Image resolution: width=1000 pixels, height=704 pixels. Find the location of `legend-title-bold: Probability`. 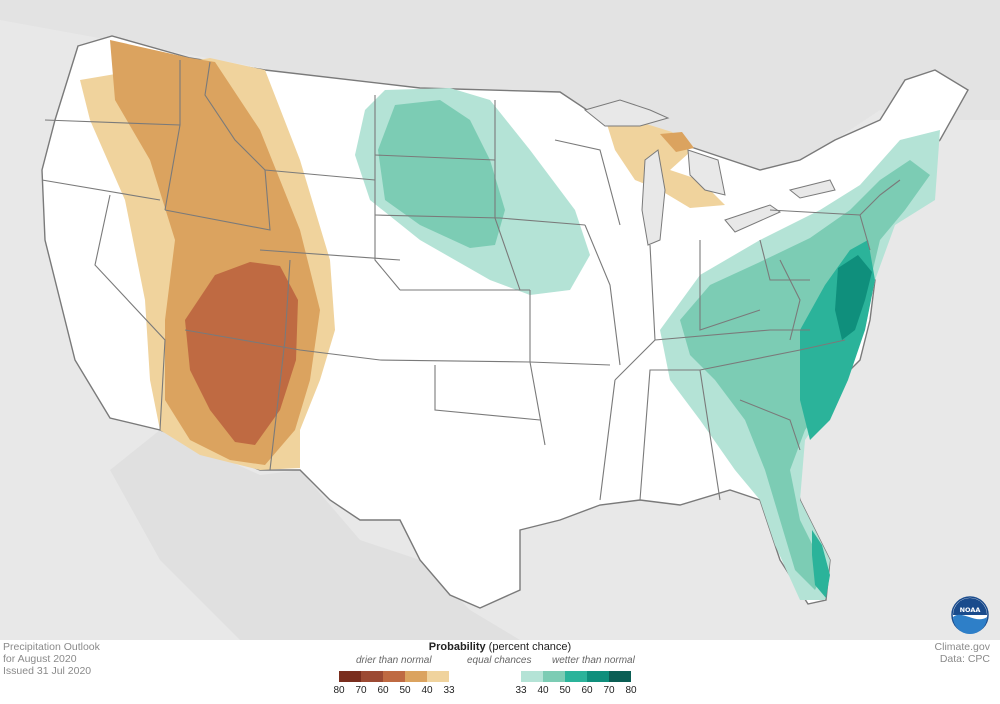

legend-title-bold: Probability is located at coordinates (457, 647).